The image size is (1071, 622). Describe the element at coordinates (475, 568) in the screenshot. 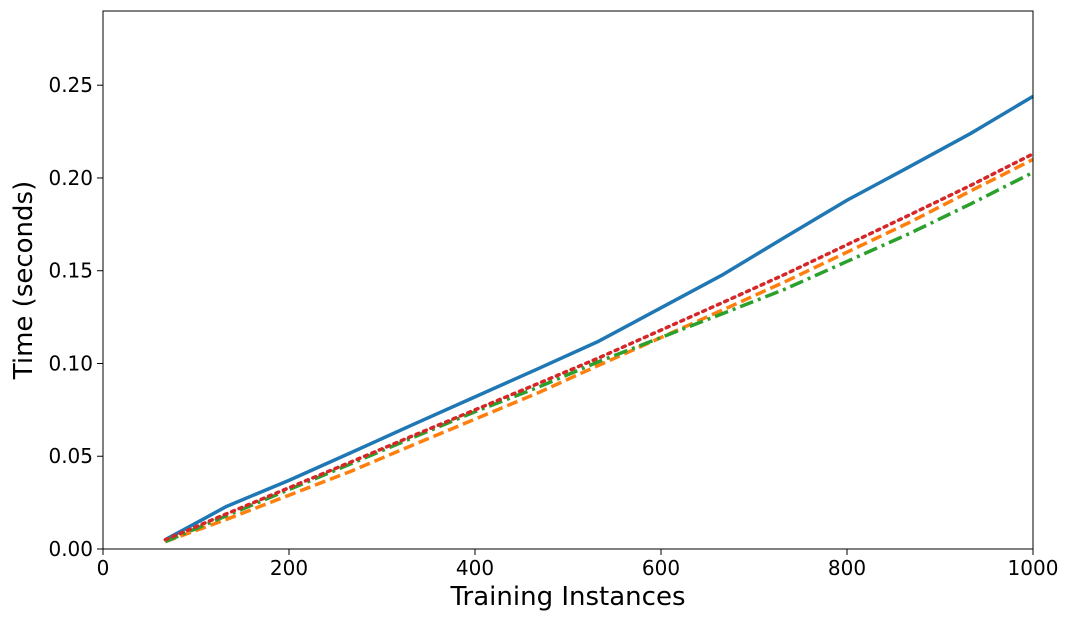

I see `x-tick-label: 400` at that location.